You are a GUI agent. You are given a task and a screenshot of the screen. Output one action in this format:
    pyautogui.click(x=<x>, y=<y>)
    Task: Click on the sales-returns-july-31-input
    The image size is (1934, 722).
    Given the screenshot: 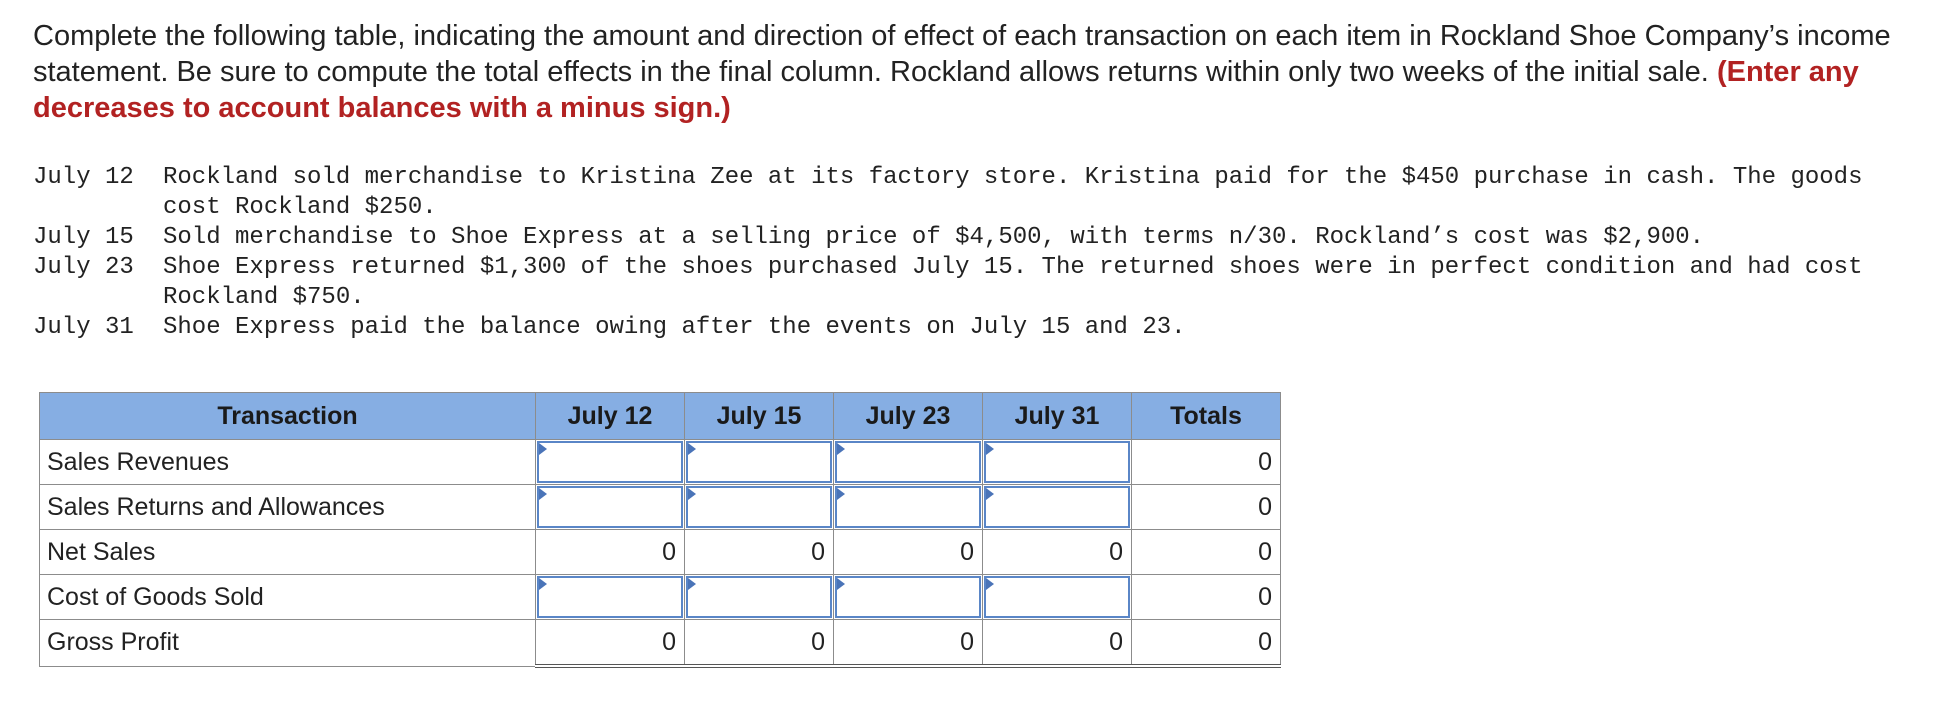 What is the action you would take?
    pyautogui.click(x=1057, y=507)
    